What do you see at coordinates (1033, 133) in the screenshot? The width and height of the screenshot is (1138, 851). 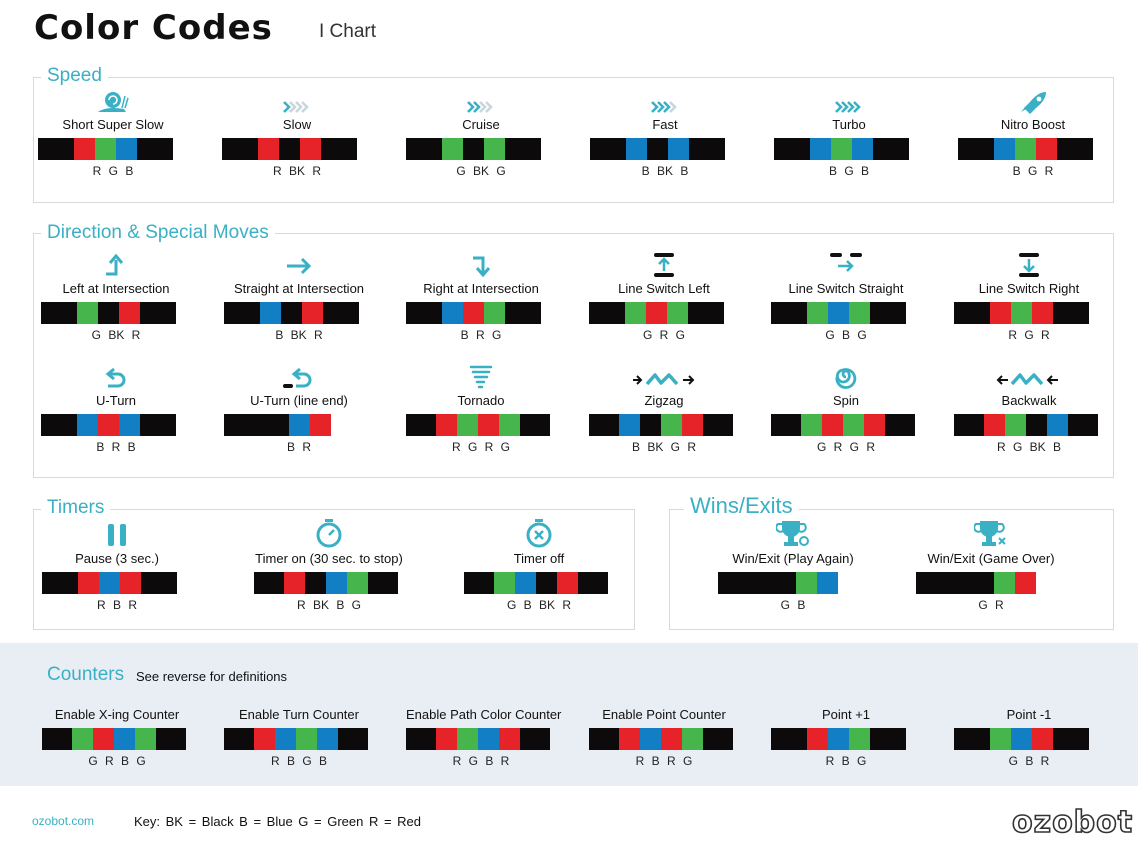 I see `code-card-nitro-boost: Nitro Boost B G R` at bounding box center [1033, 133].